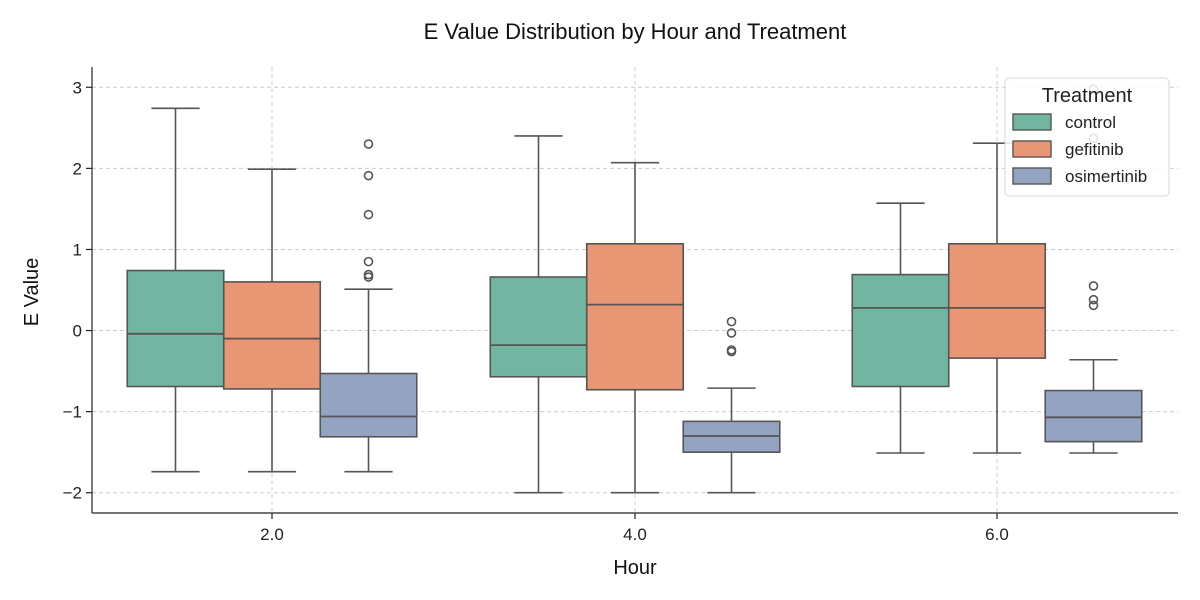 The image size is (1200, 600). I want to click on box-control-6.0, so click(900, 328).